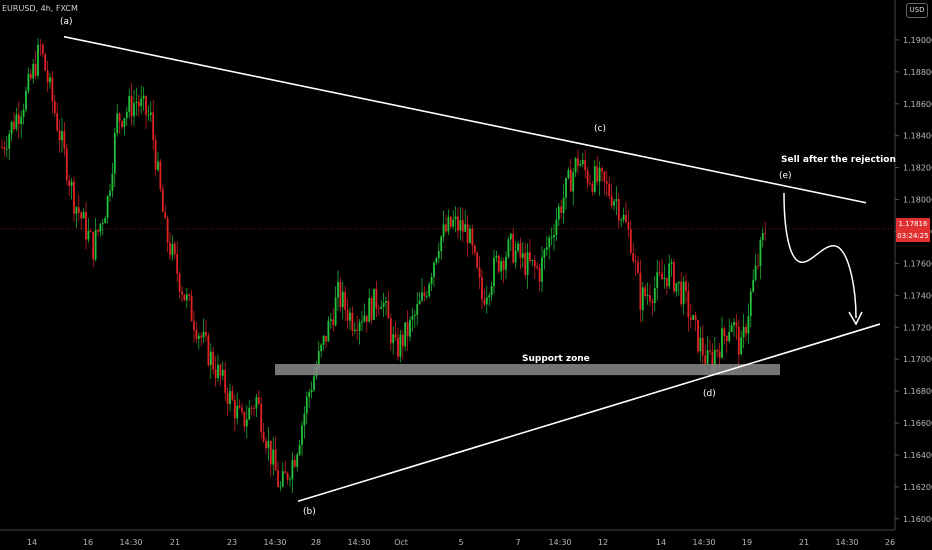  Describe the element at coordinates (316, 542) in the screenshot. I see `x-tick-label: 28` at that location.